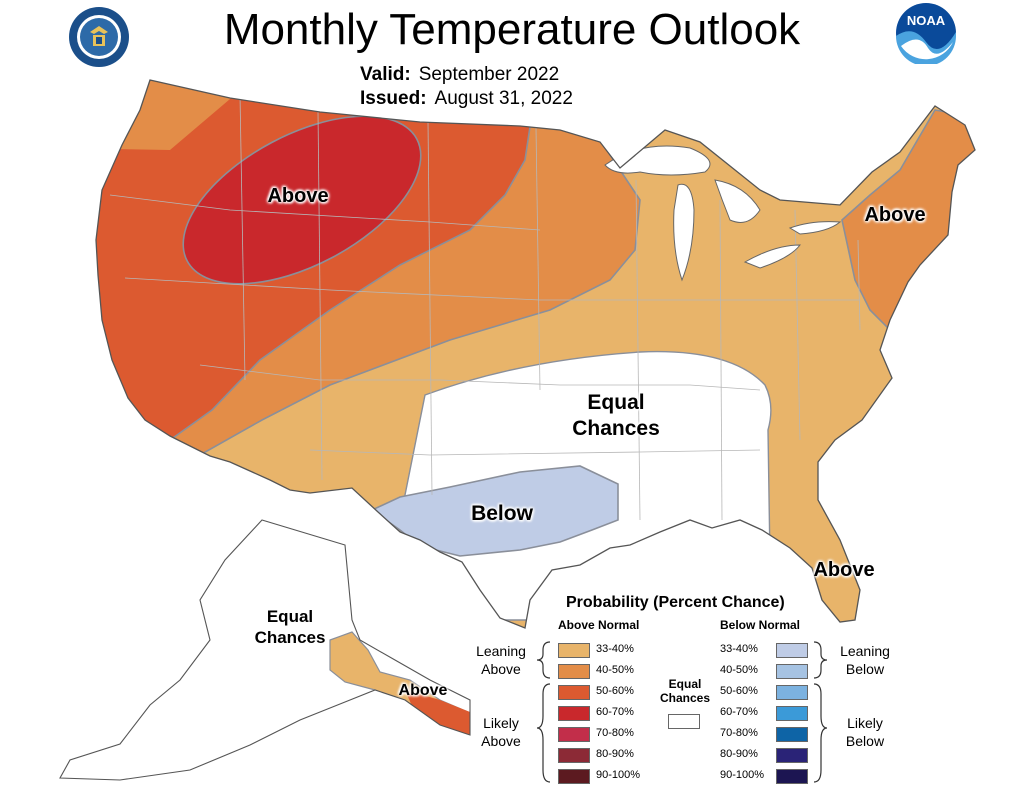 The width and height of the screenshot is (1024, 791). Describe the element at coordinates (831, 582) in the screenshot. I see `above-33-40-florida-area` at that location.